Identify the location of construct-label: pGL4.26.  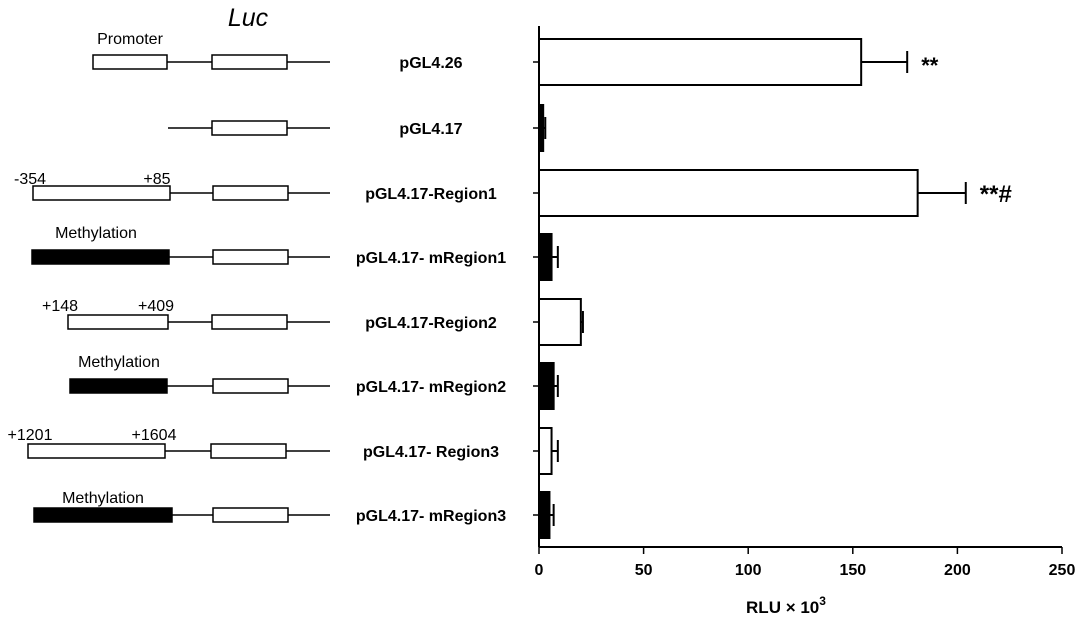
(430, 63).